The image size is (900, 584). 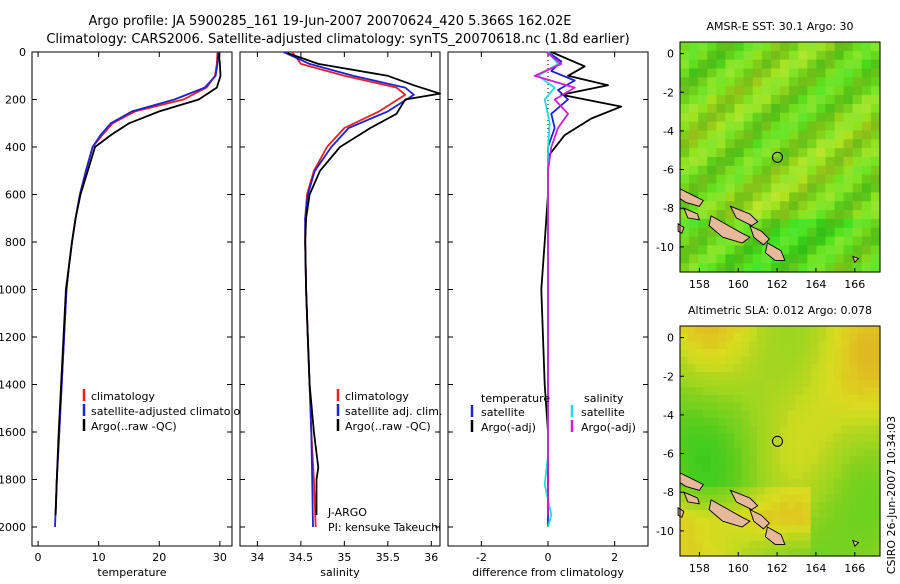 What do you see at coordinates (99, 557) in the screenshot?
I see `x-tick-label: 10` at bounding box center [99, 557].